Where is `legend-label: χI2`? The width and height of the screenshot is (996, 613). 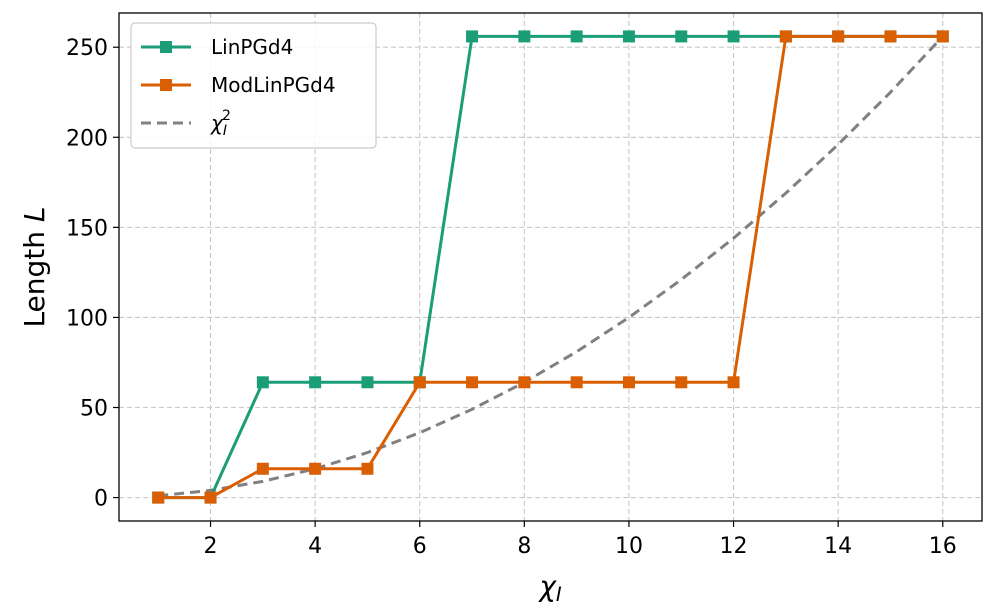 legend-label: χI2 is located at coordinates (220, 123).